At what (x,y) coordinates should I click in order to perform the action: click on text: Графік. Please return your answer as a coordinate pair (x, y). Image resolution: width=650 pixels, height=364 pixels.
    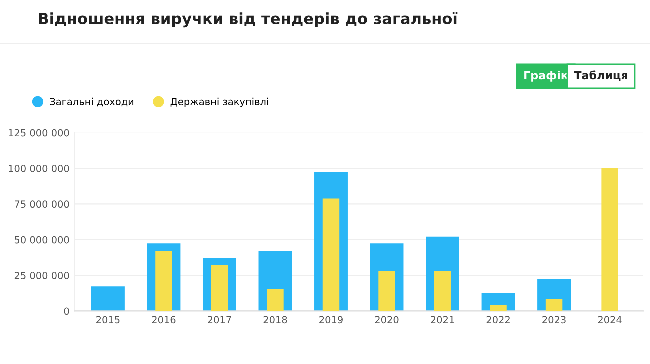
    Looking at the image, I should click on (546, 76).